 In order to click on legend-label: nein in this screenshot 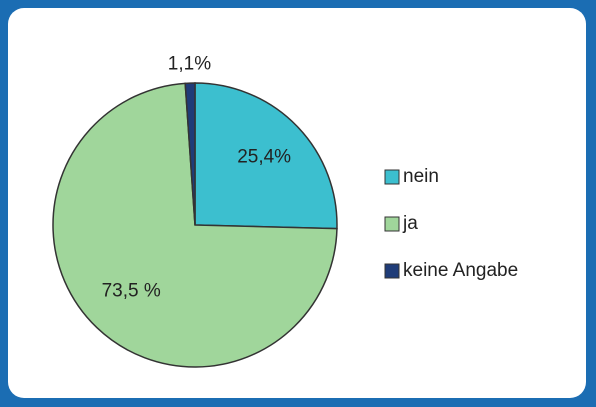, I will do `click(421, 176)`.